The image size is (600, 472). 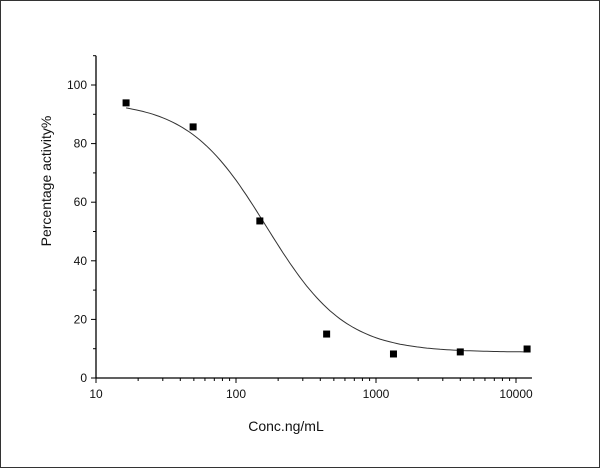 What do you see at coordinates (376, 394) in the screenshot?
I see `x-tick-label: 1000` at bounding box center [376, 394].